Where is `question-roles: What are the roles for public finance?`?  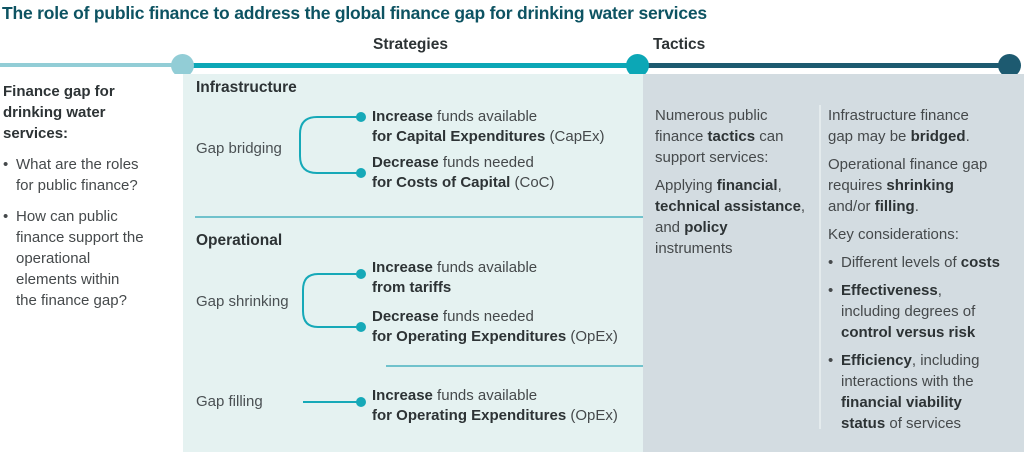 question-roles: What are the roles for public finance? is located at coordinates (73, 175).